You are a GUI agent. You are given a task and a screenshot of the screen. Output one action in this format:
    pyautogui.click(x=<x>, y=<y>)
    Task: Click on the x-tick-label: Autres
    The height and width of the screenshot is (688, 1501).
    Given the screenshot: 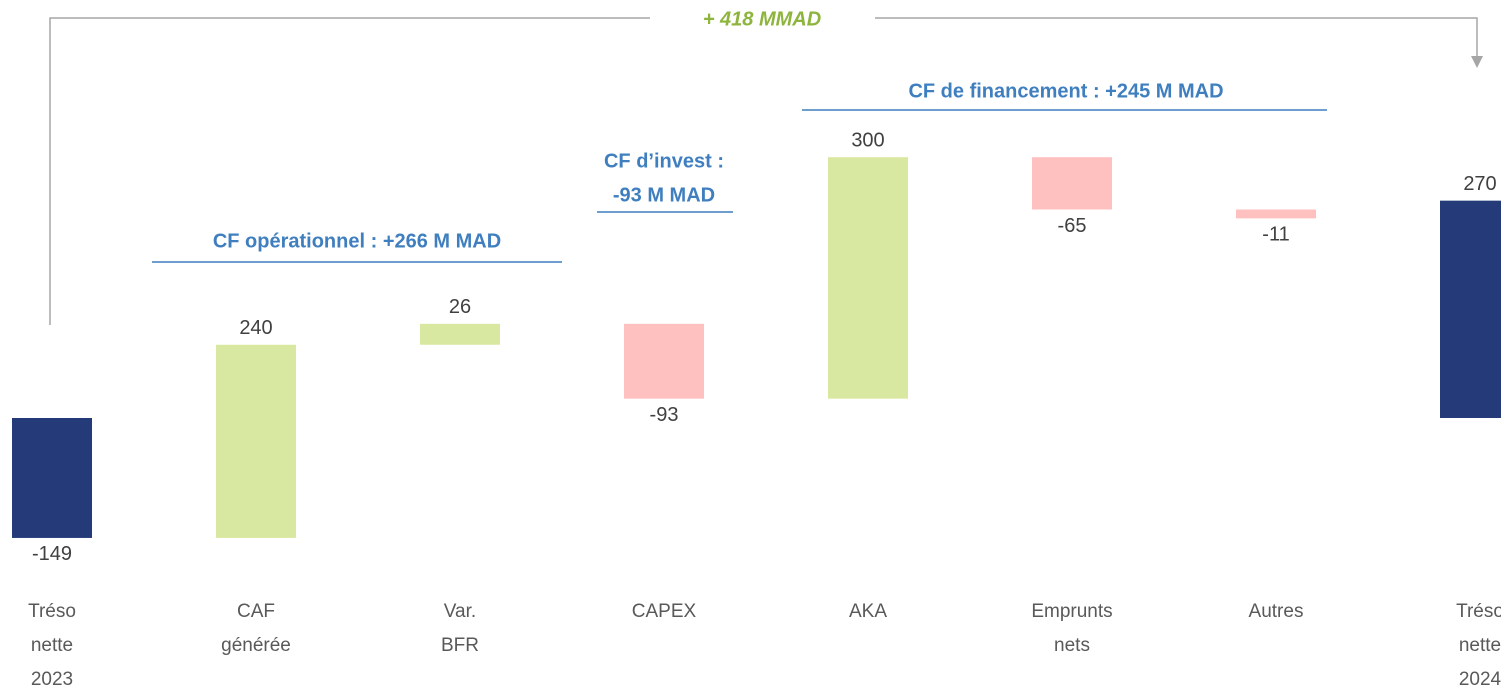 What is the action you would take?
    pyautogui.click(x=1276, y=611)
    